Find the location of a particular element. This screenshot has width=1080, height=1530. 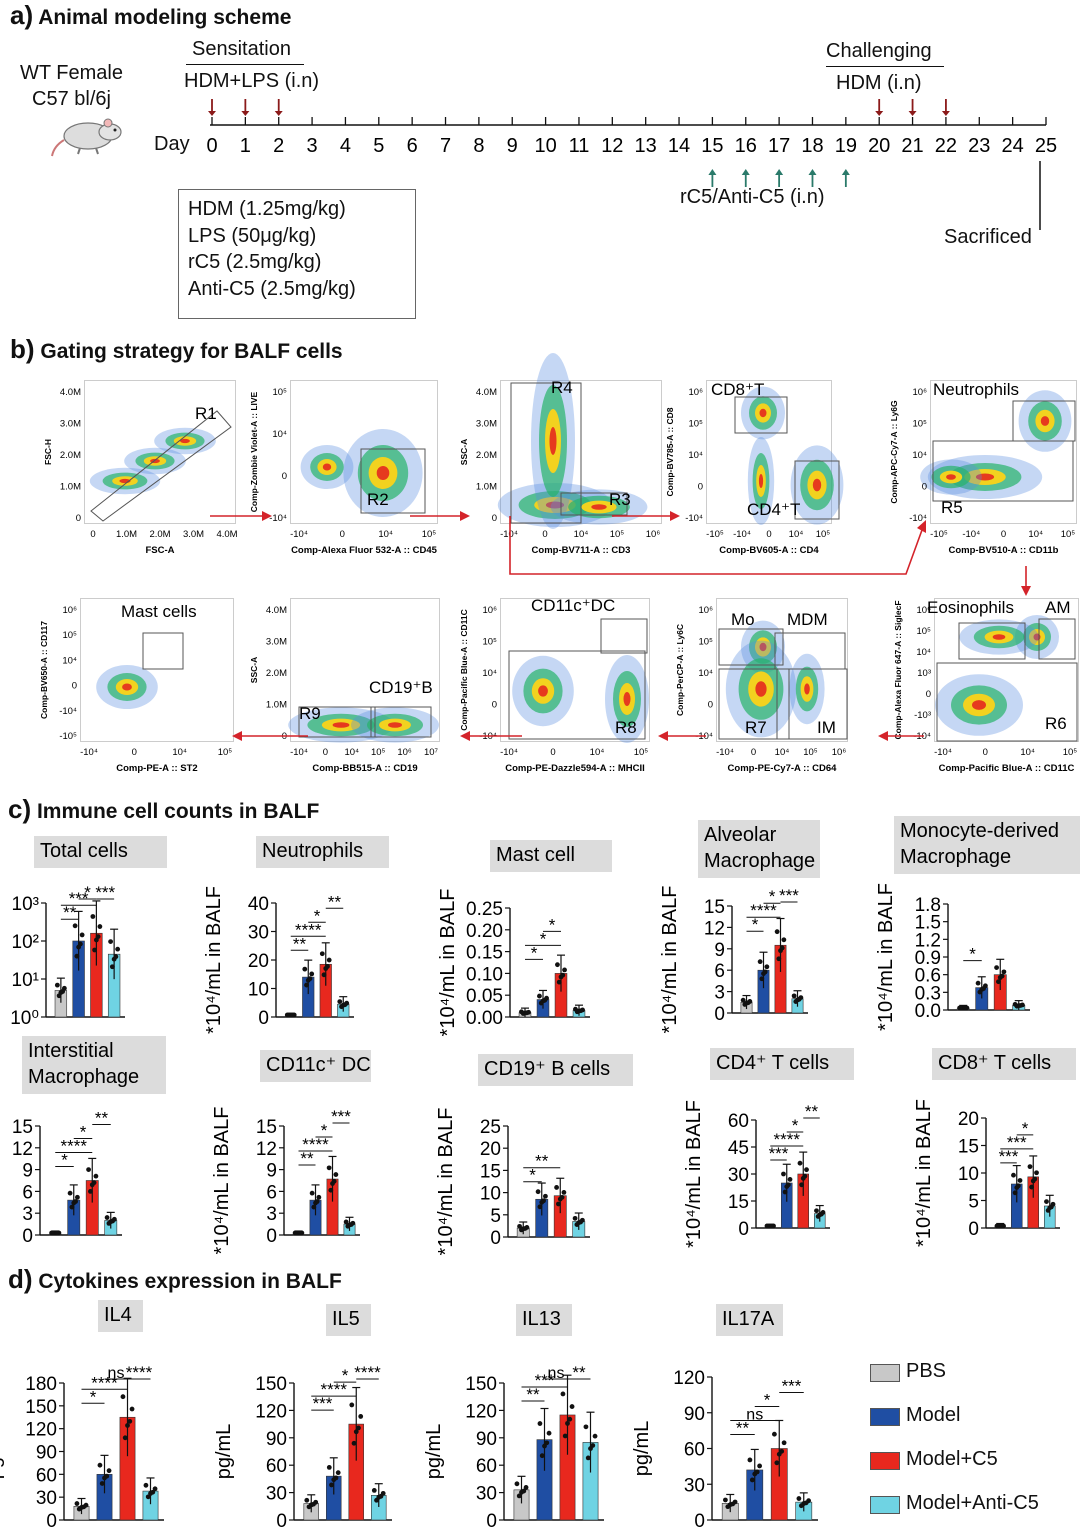

day-number: 2 is located at coordinates (278, 146).